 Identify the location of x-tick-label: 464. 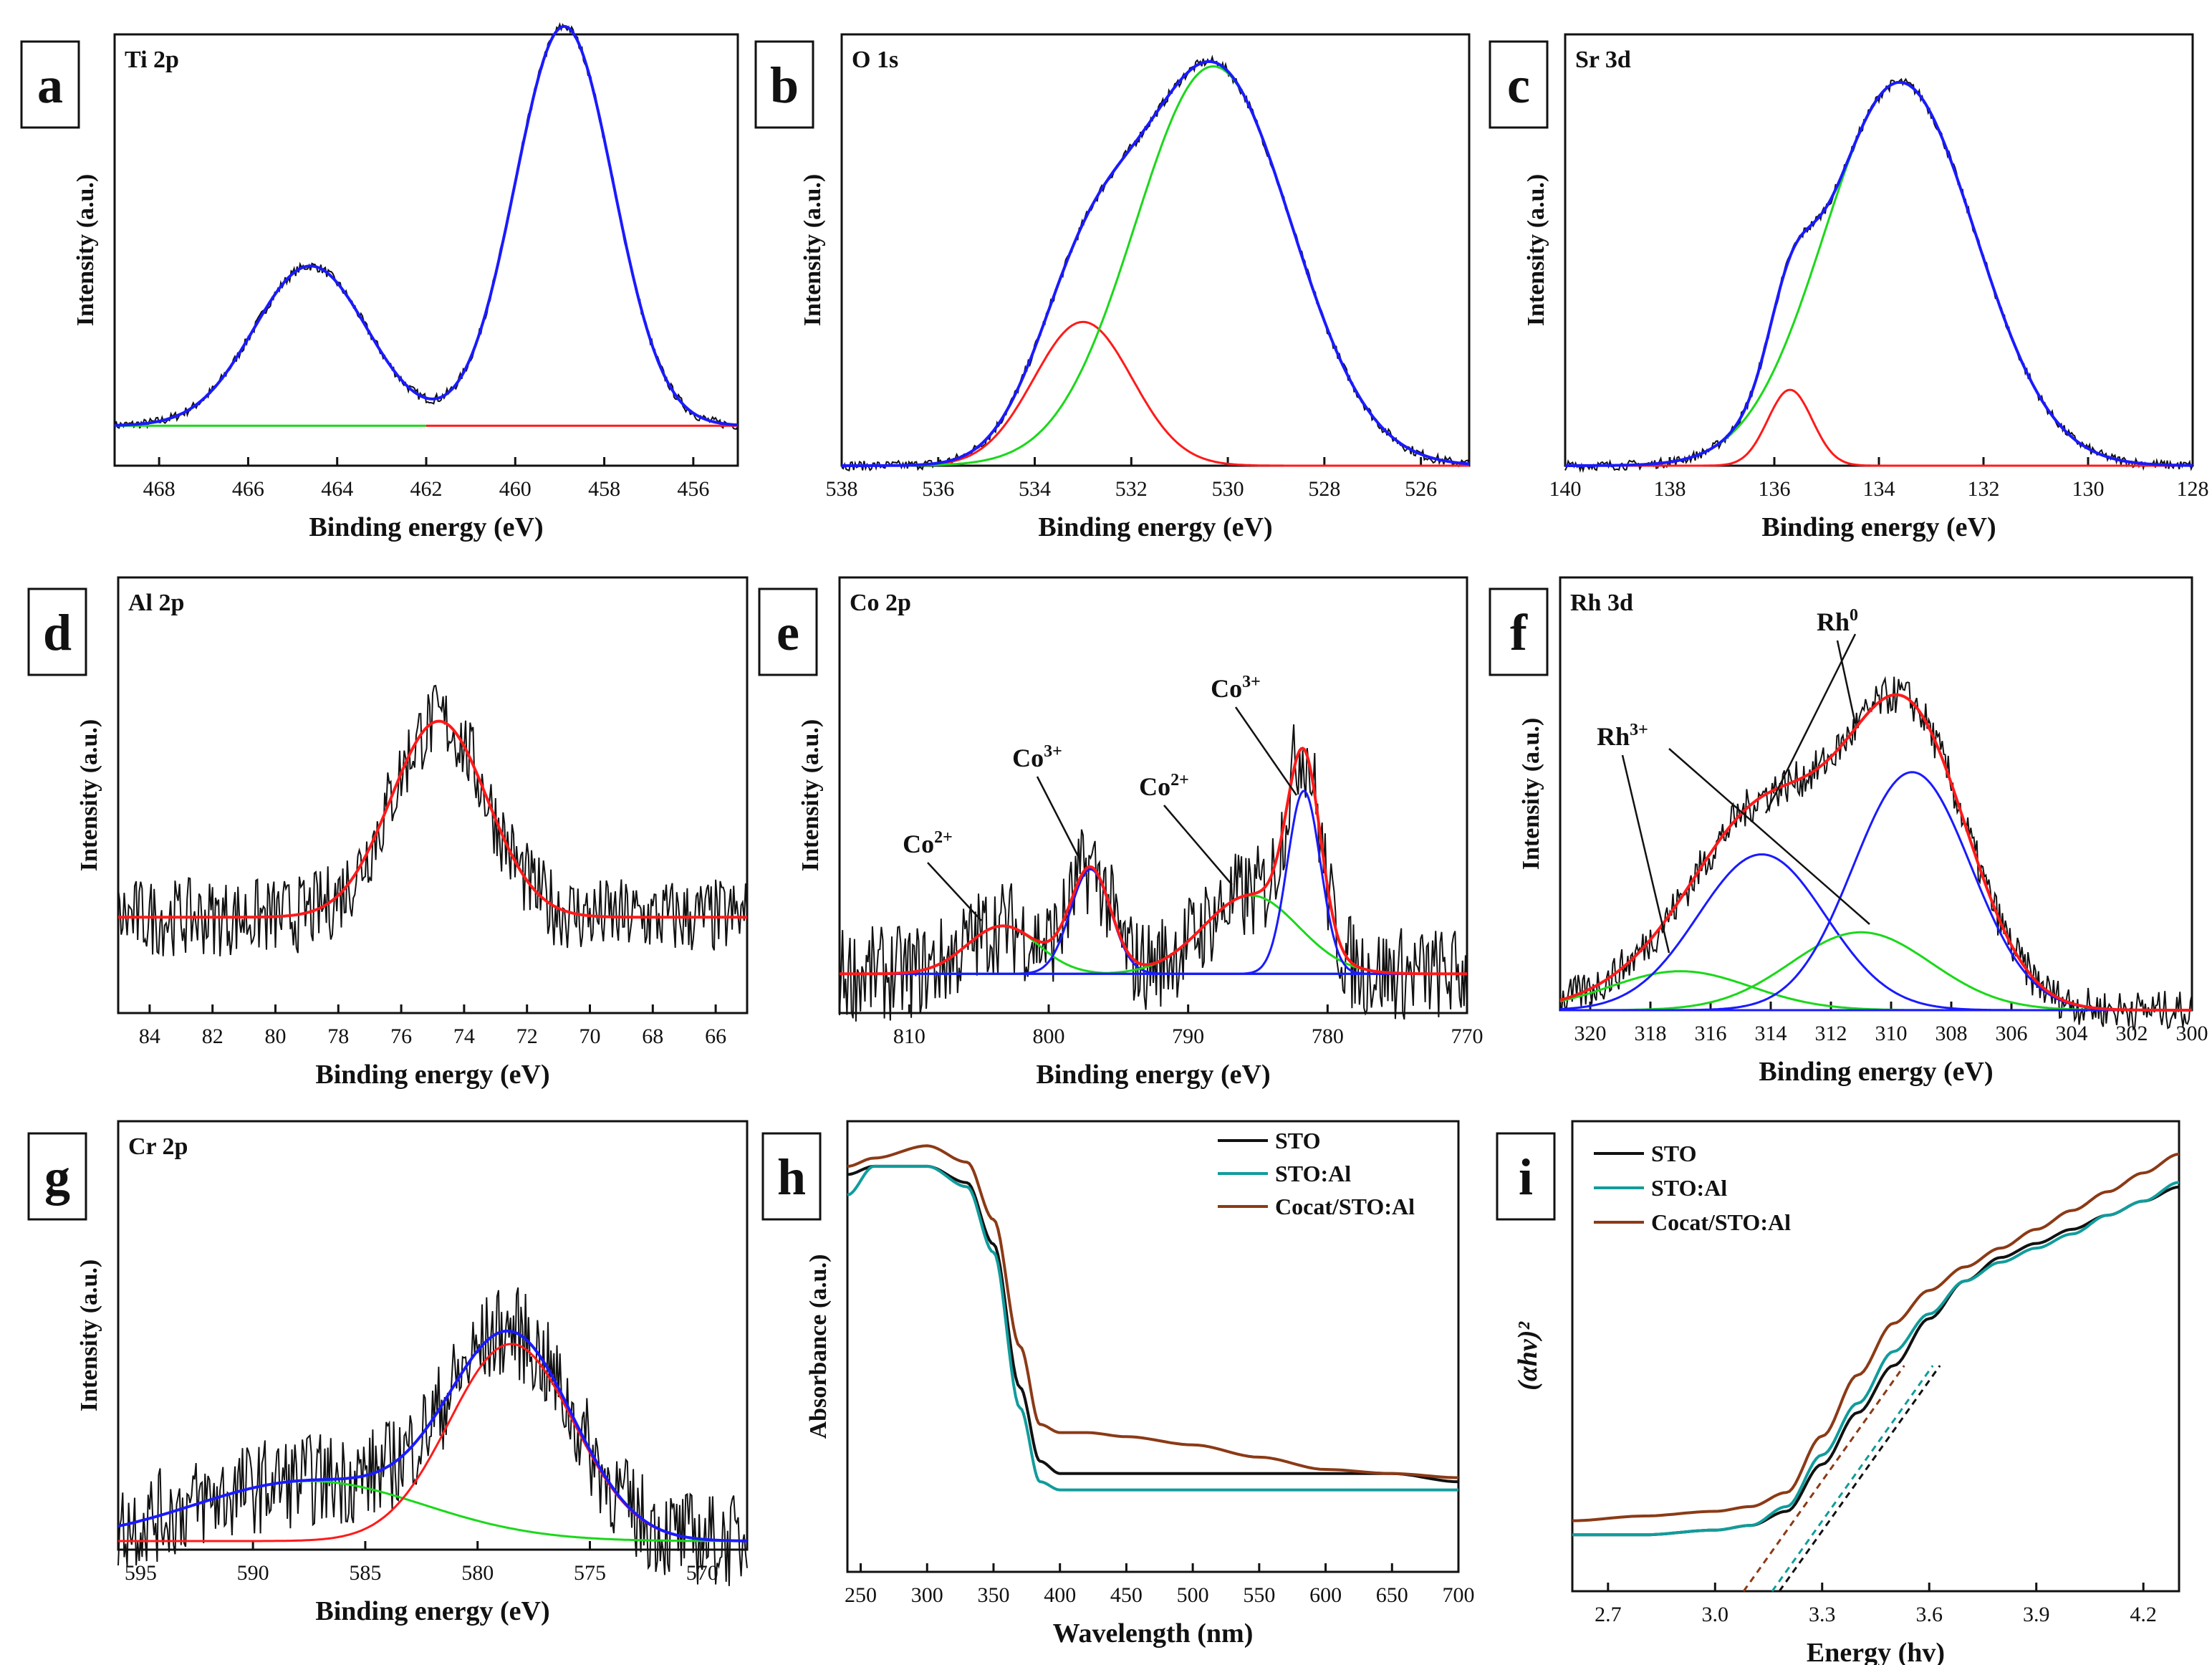
(337, 489).